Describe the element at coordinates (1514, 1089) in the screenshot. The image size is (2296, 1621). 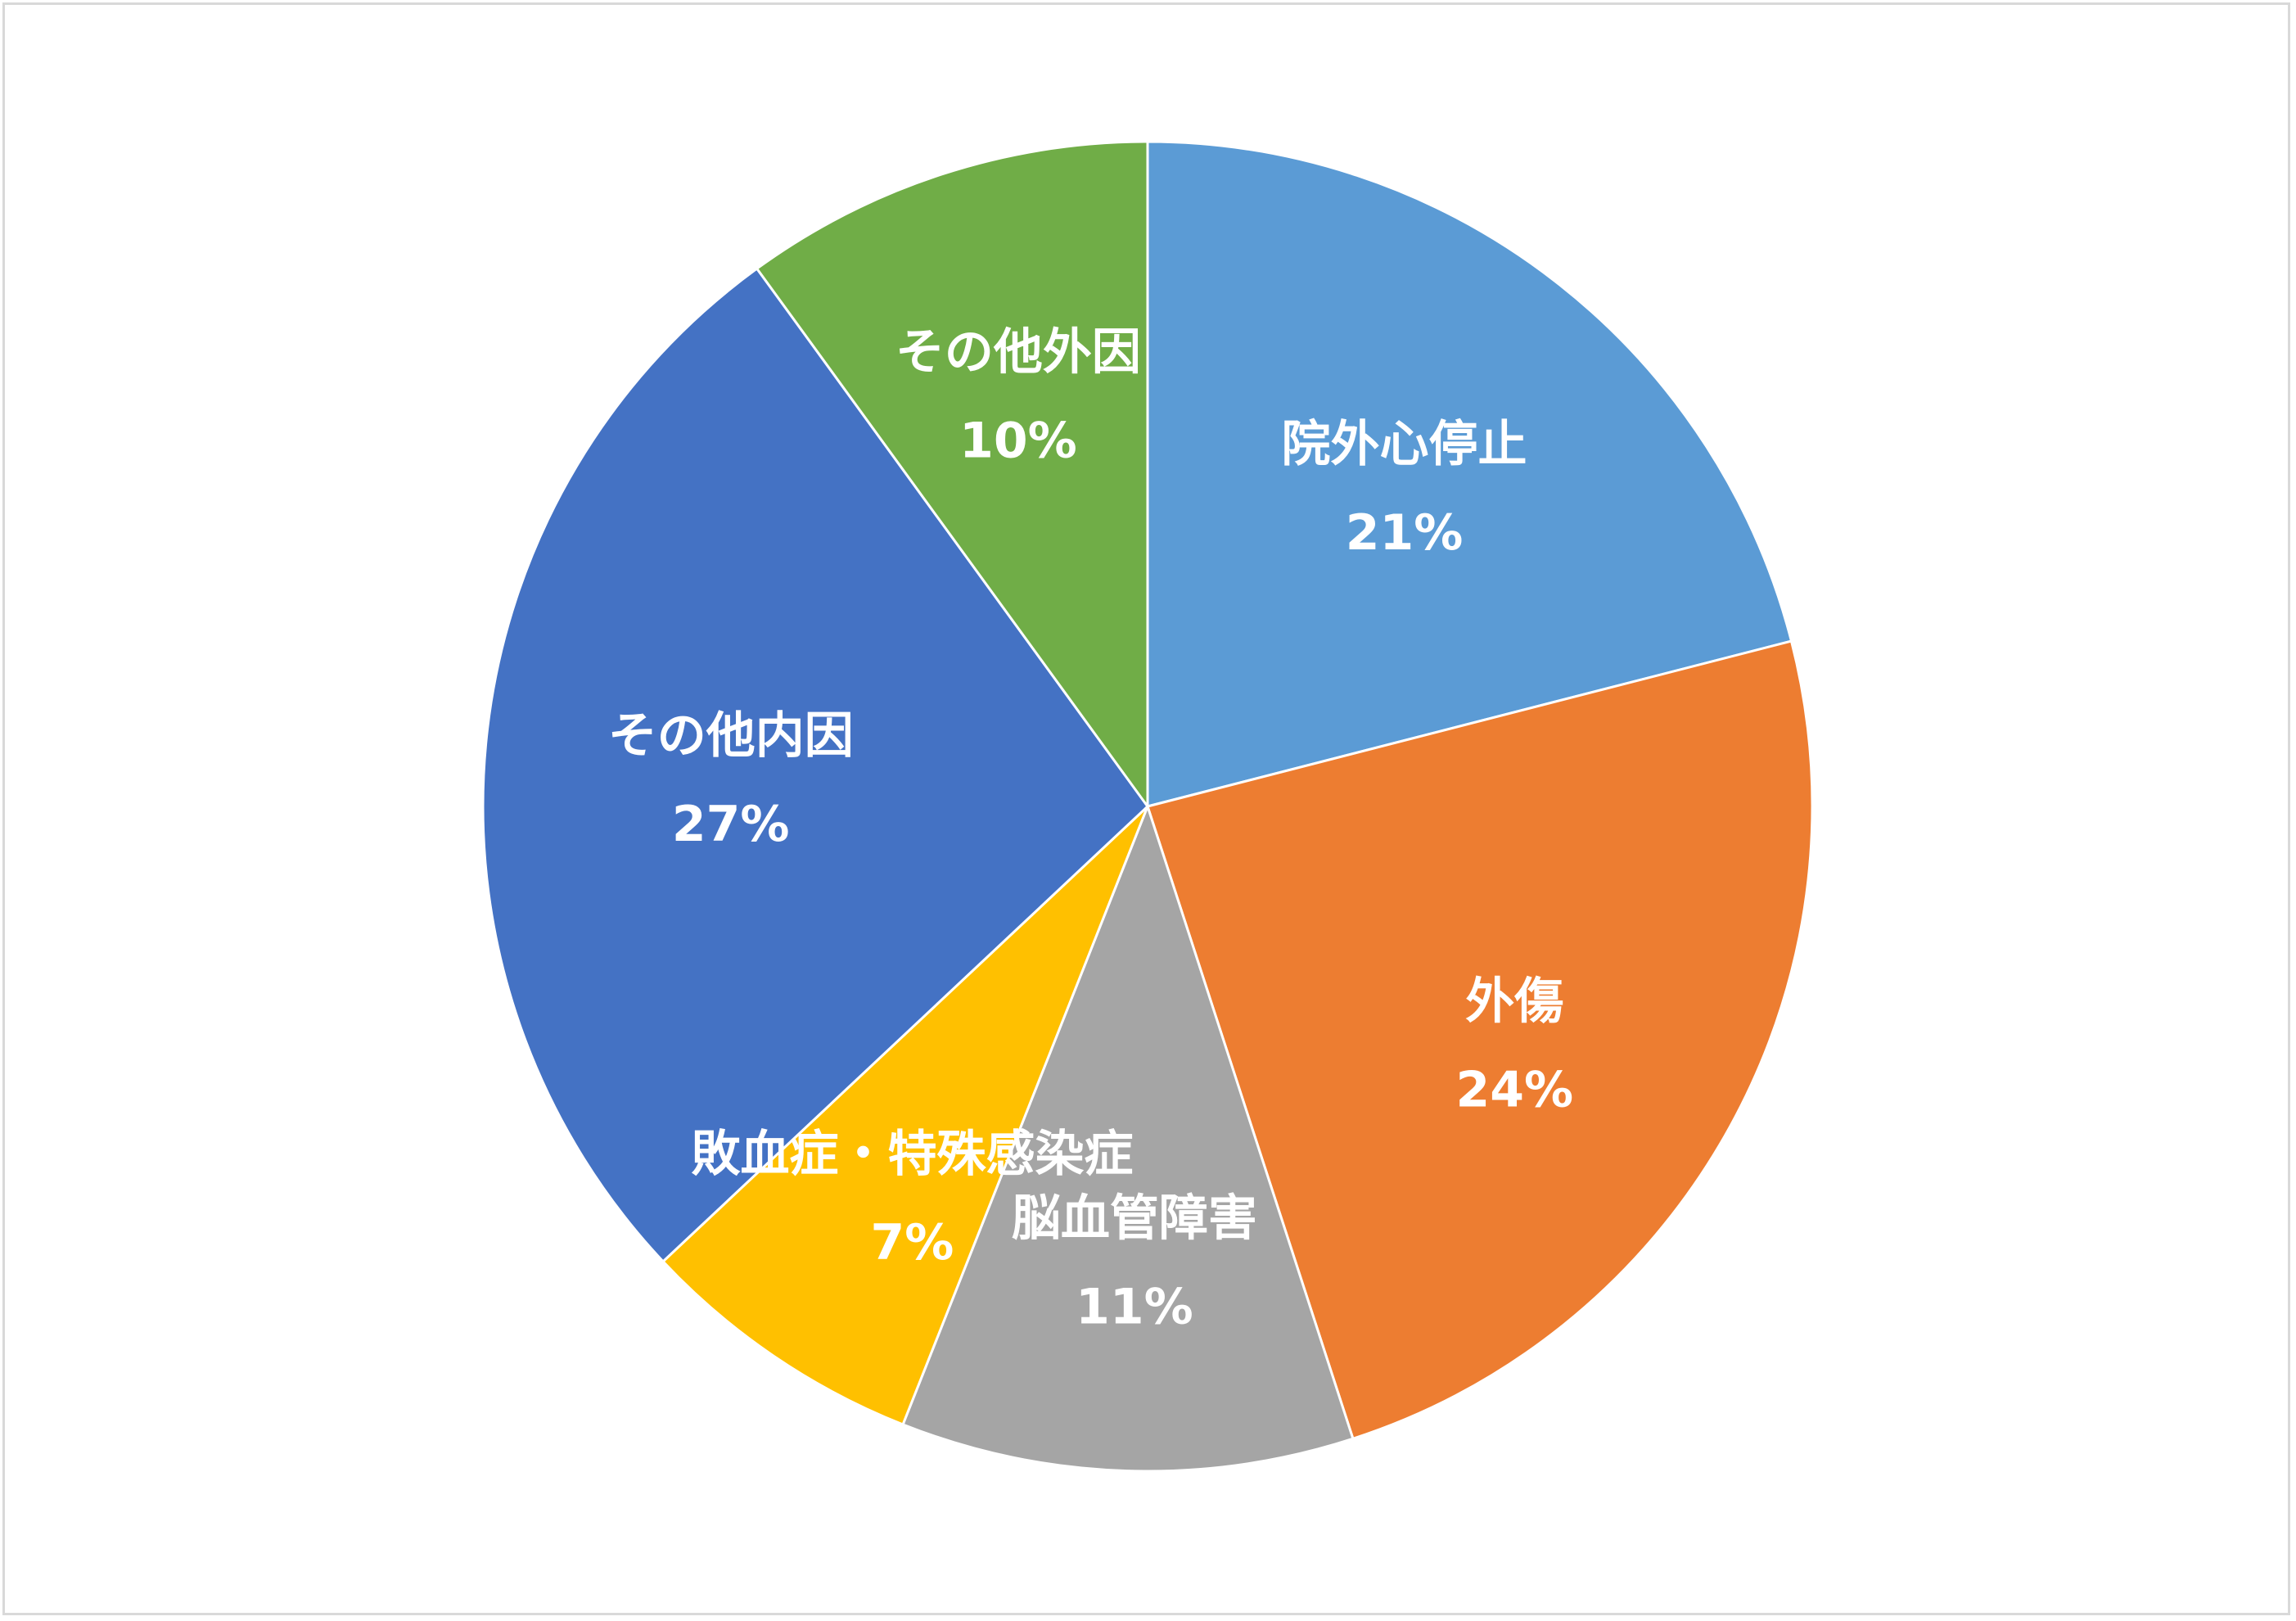
I see `slice-value-label: 24%` at that location.